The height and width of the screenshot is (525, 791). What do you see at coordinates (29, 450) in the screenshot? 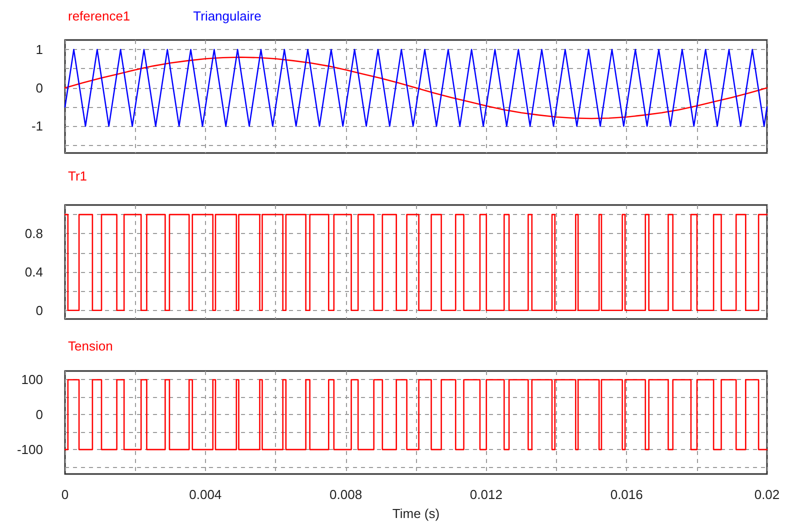
I see `y-tick-label: -100` at bounding box center [29, 450].